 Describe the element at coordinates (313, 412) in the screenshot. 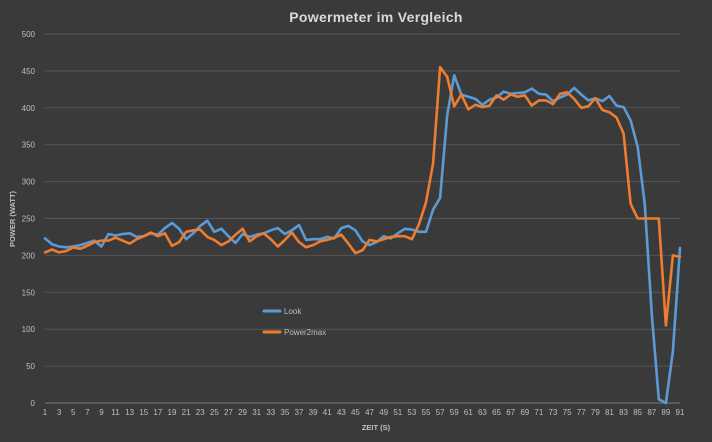

I see `x-tick-label: 39` at that location.